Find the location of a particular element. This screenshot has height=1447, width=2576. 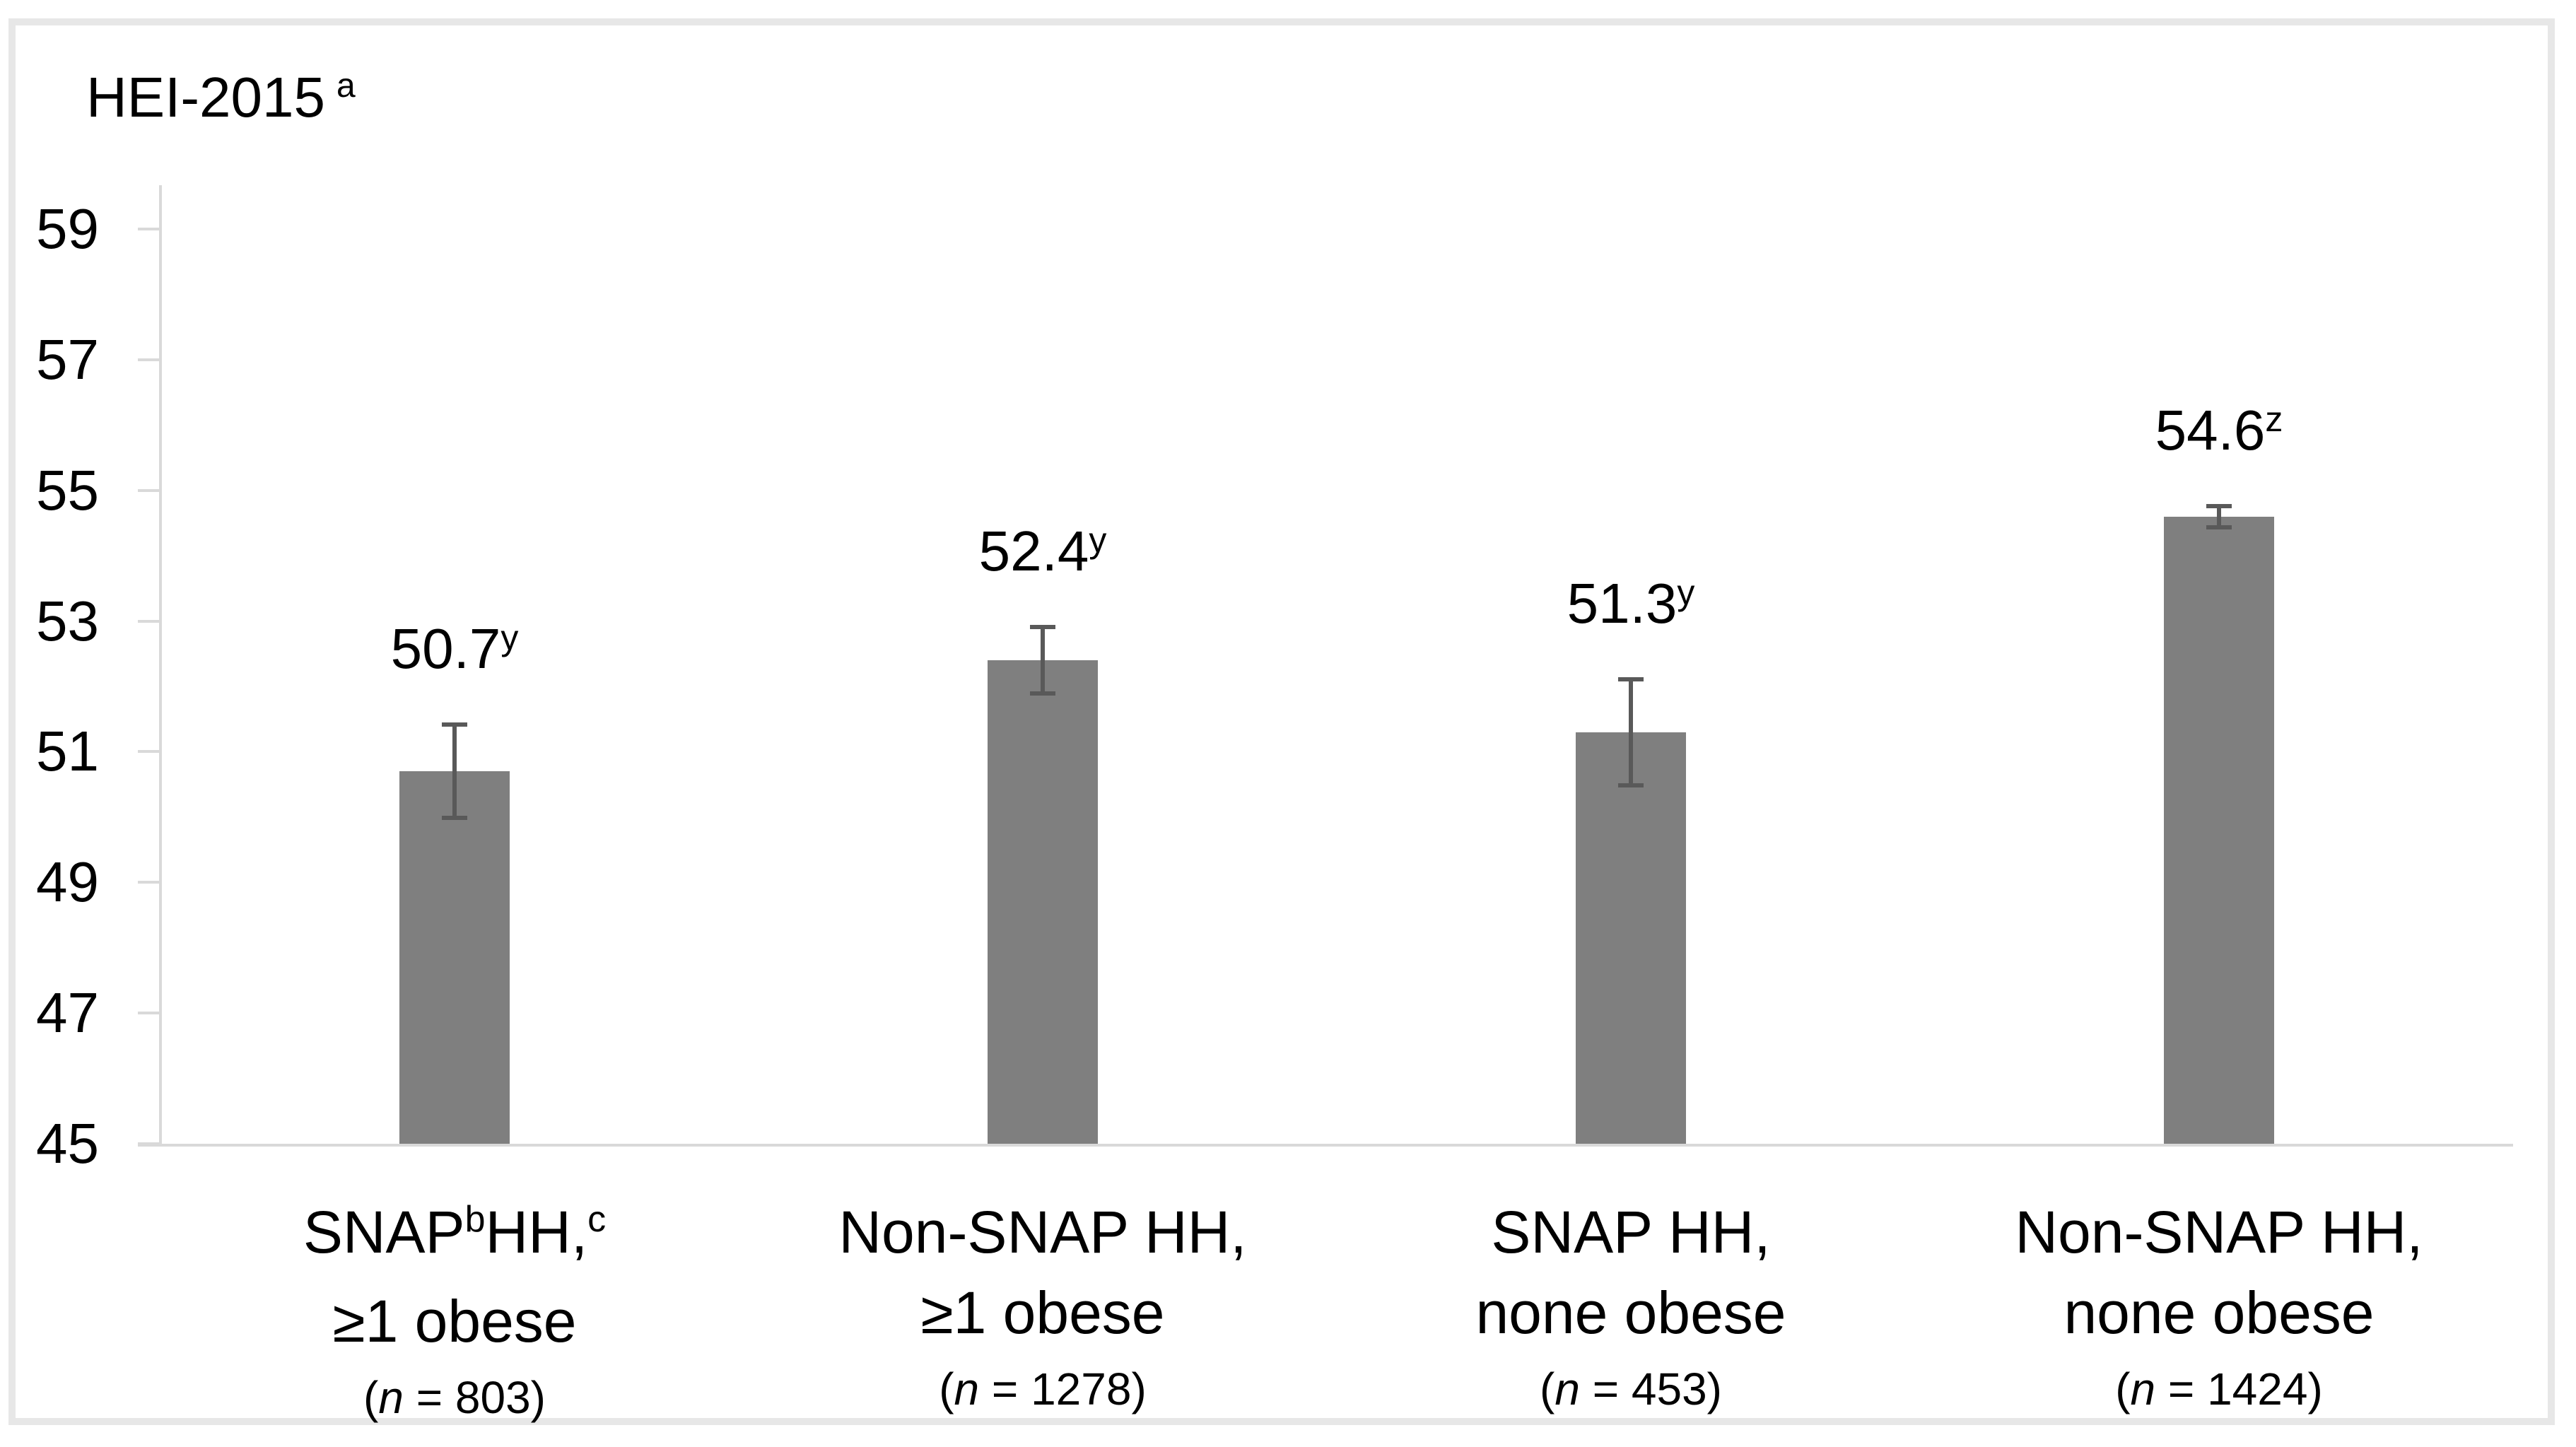

chart-title: HEI-2015 a is located at coordinates (221, 101).